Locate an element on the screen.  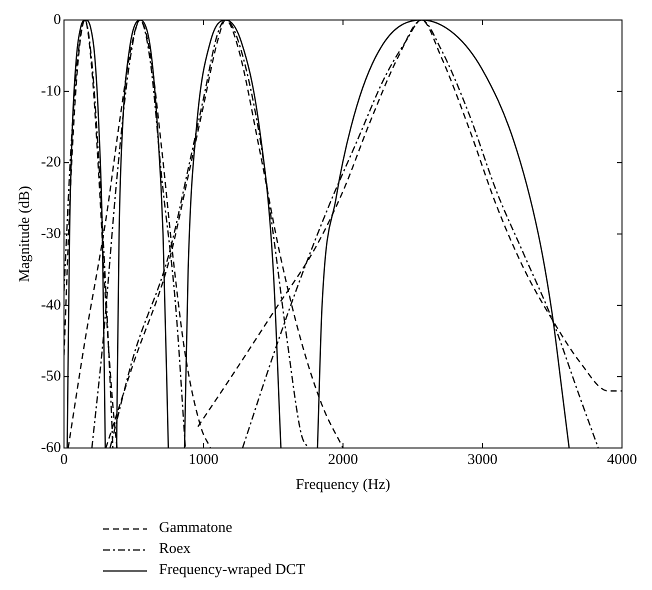
y-axis-title: Magnitude (dB) is located at coordinates (24, 234).